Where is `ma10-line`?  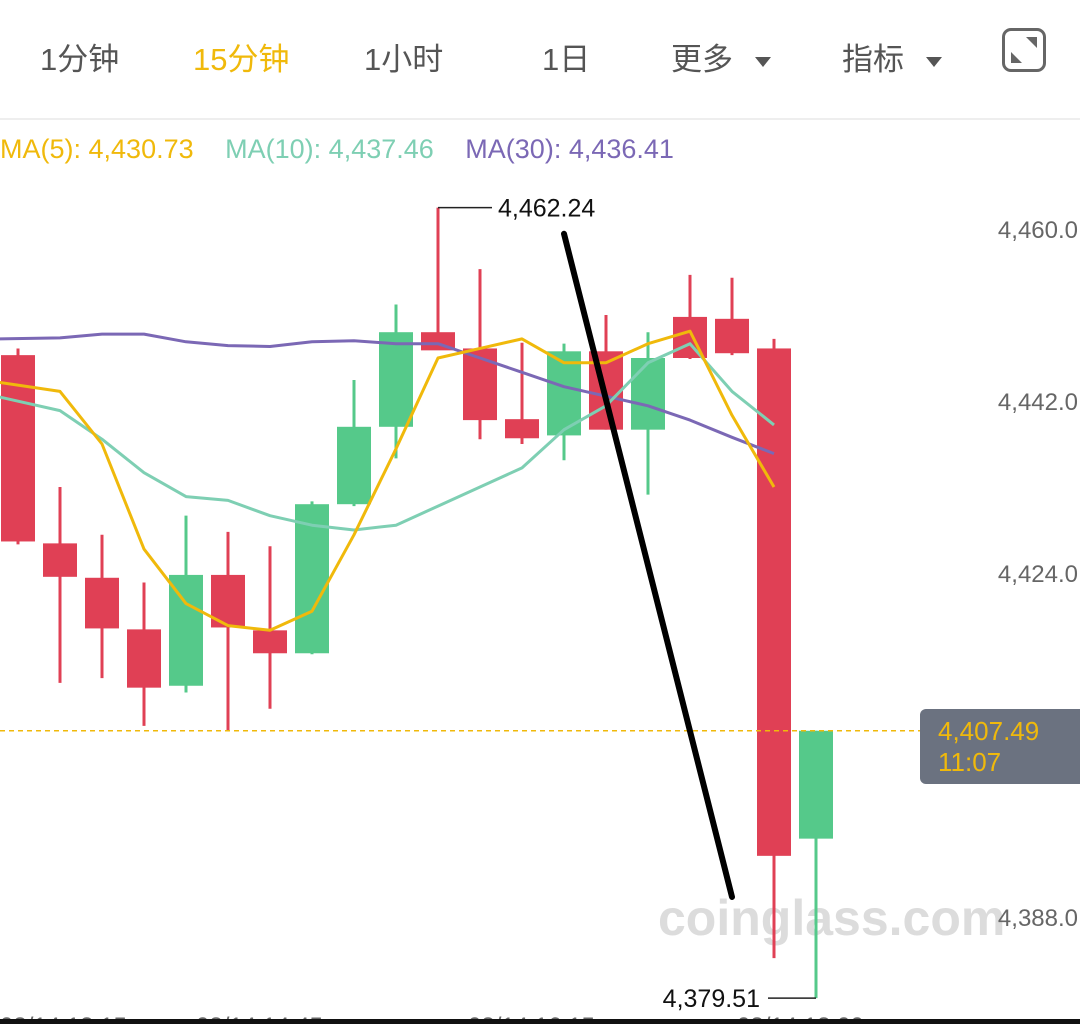 ma10-line is located at coordinates (387, 437).